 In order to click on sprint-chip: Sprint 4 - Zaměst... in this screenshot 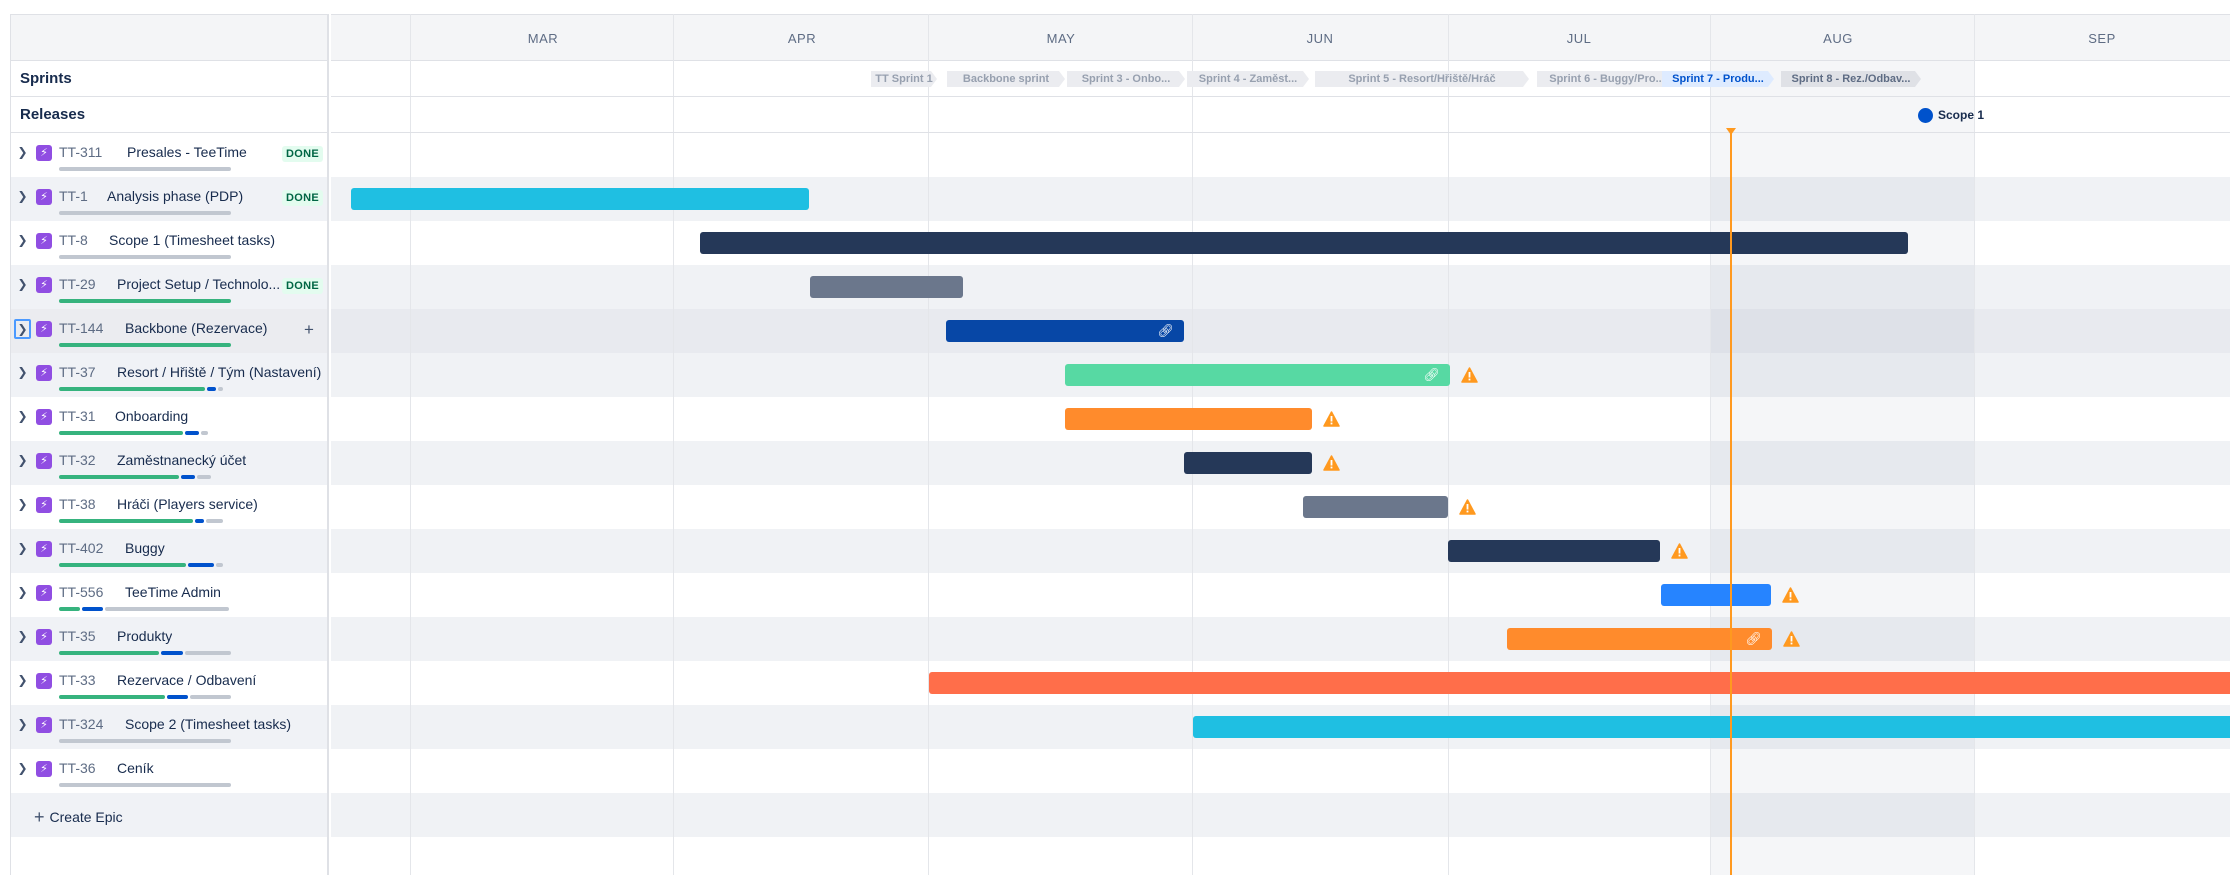, I will do `click(1248, 79)`.